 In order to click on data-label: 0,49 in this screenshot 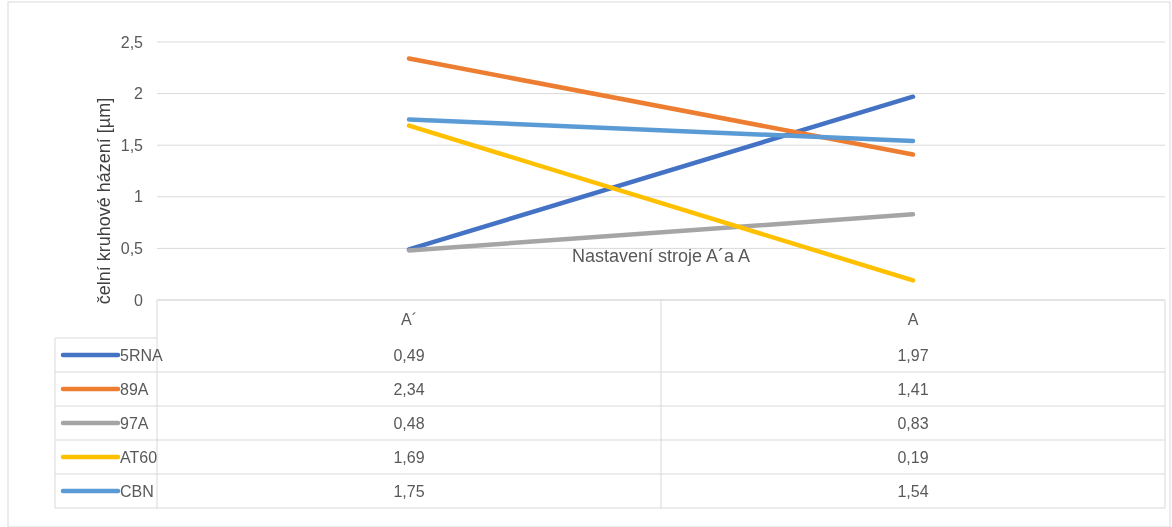, I will do `click(409, 355)`.